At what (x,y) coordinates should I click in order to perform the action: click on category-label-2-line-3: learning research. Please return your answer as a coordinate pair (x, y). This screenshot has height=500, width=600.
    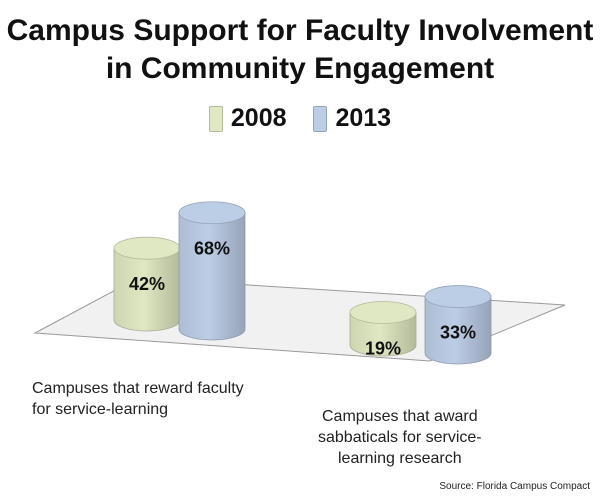
    Looking at the image, I should click on (400, 458).